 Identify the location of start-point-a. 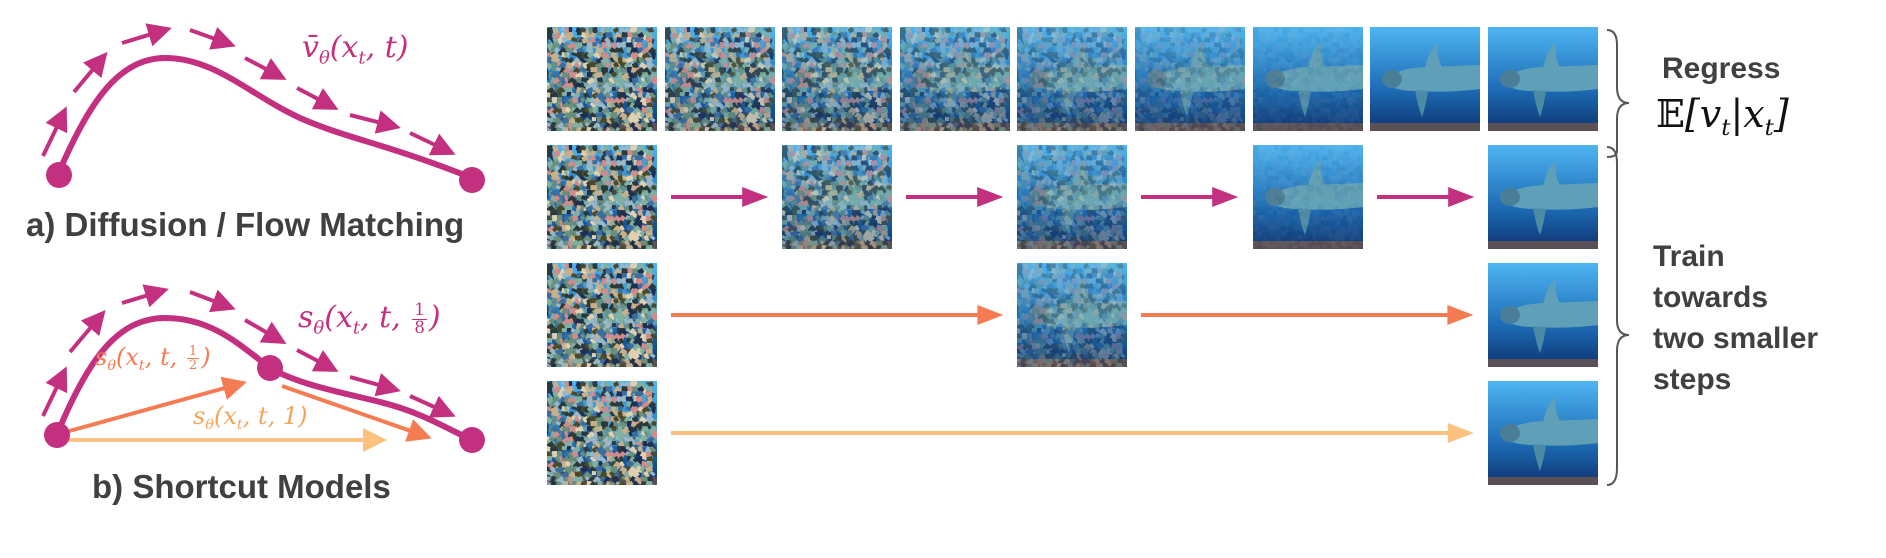
(59, 175).